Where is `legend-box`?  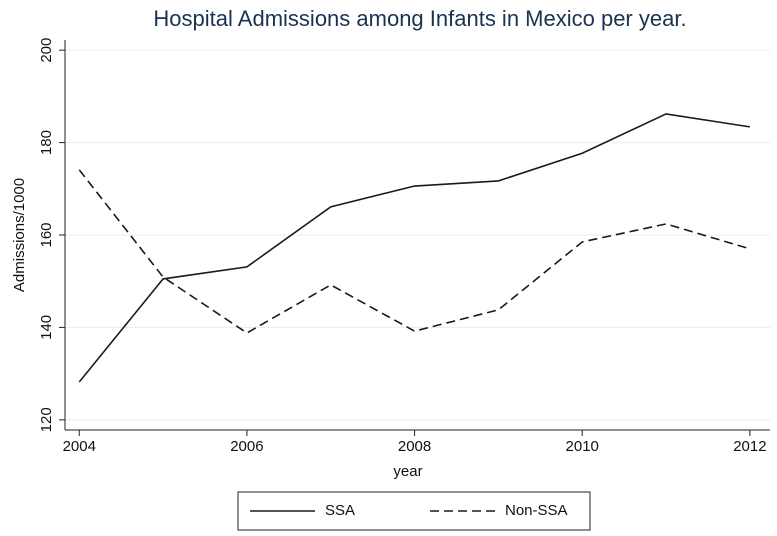 legend-box is located at coordinates (414, 511).